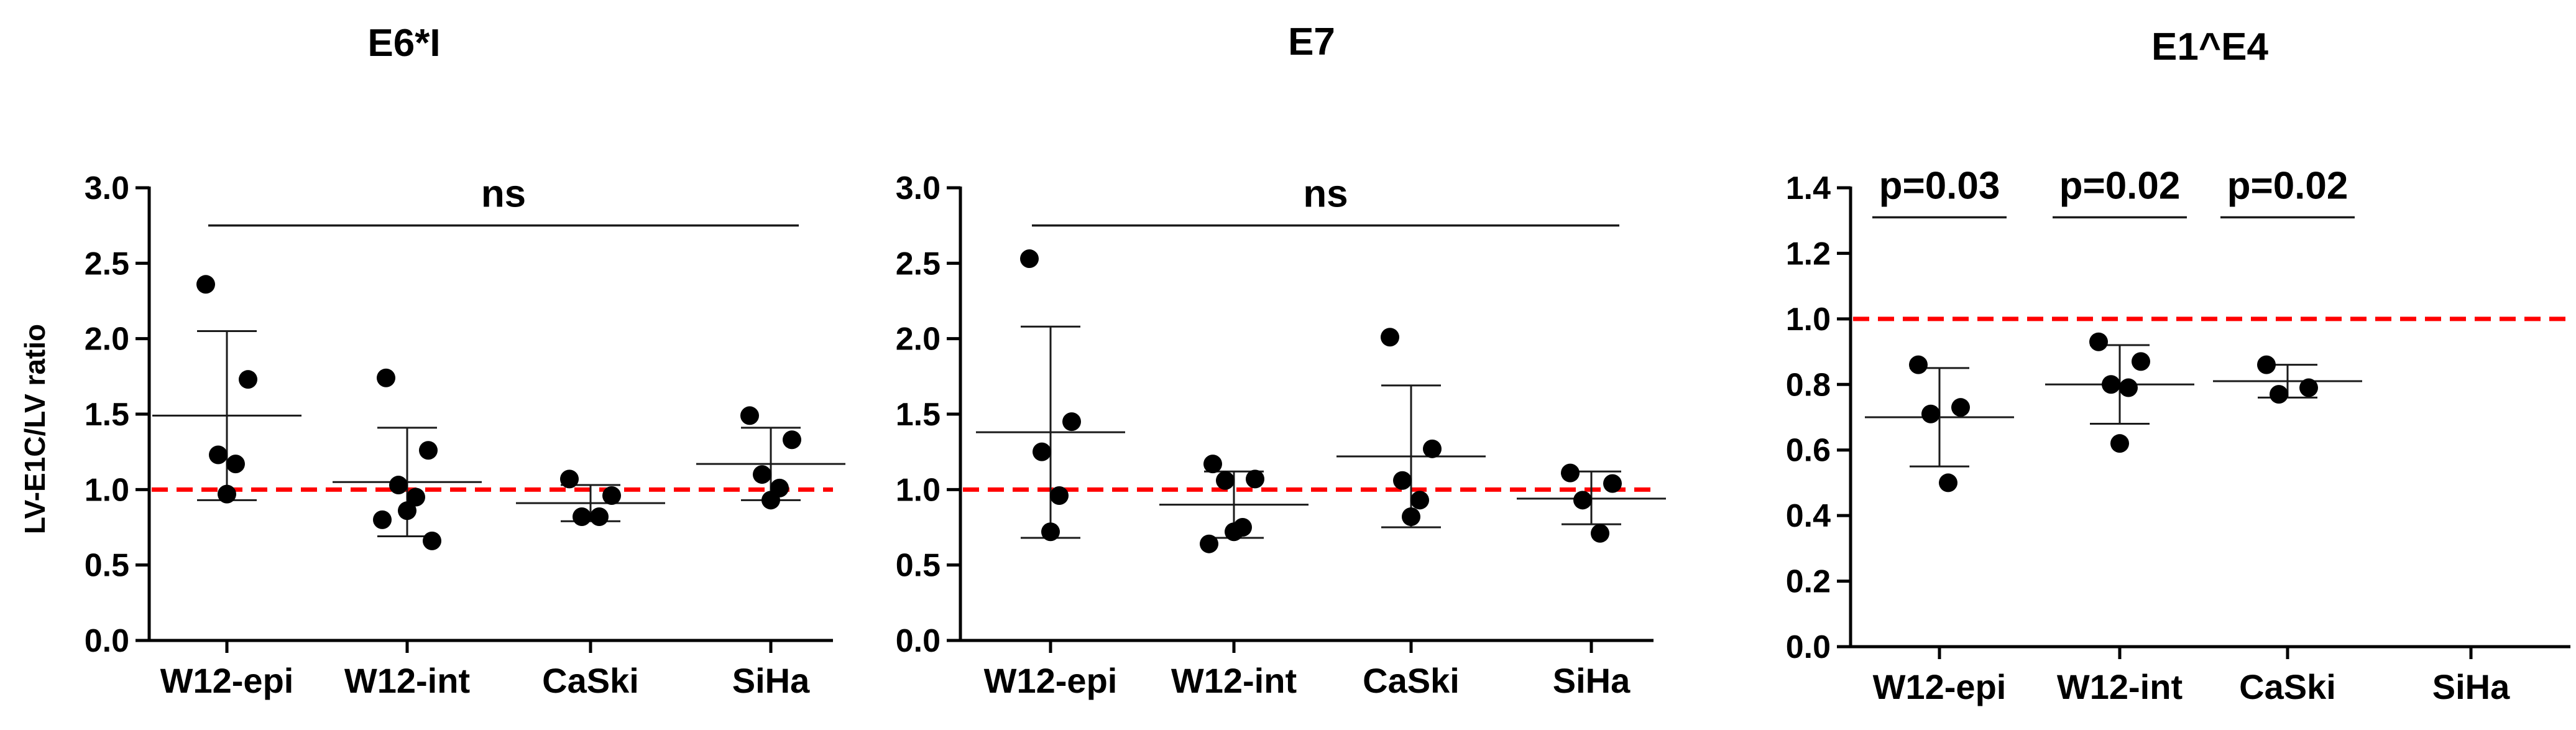 The height and width of the screenshot is (730, 2576). Describe the element at coordinates (1311, 42) in the screenshot. I see `panel-e7-title: E7` at that location.